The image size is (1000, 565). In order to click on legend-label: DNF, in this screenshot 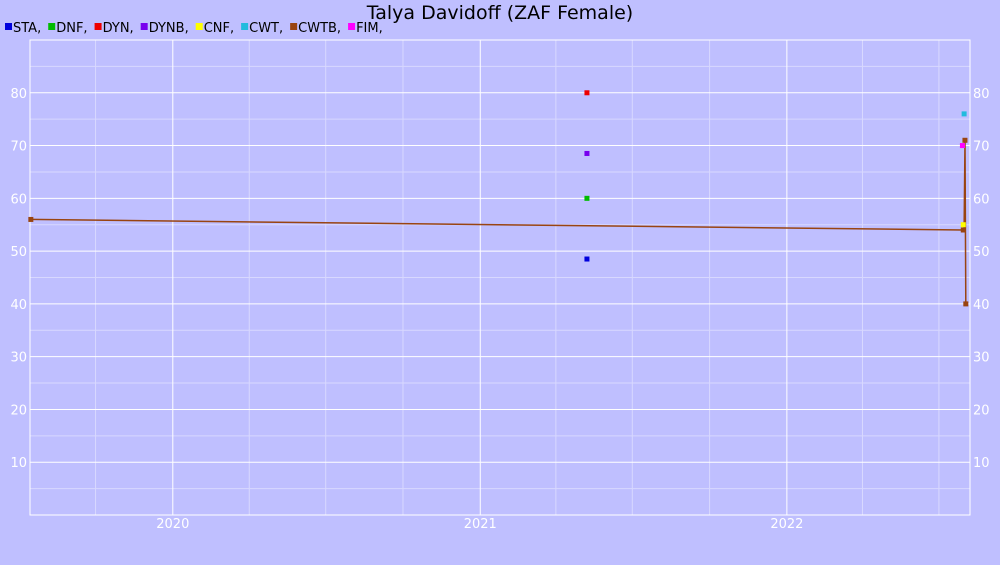, I will do `click(71, 28)`.